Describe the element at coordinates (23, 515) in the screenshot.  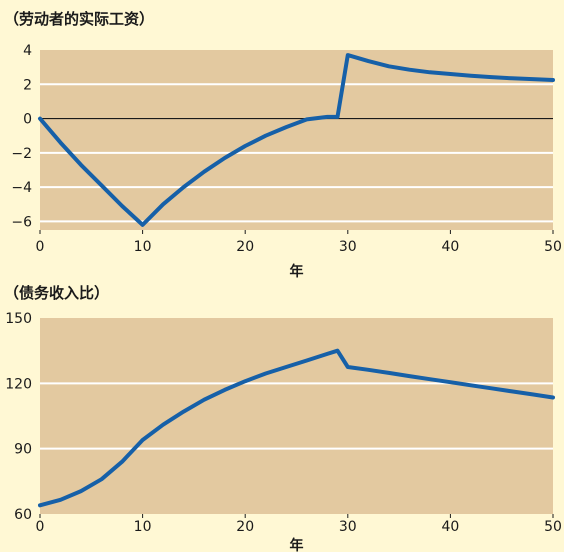
I see `y-tick-label: 60` at that location.